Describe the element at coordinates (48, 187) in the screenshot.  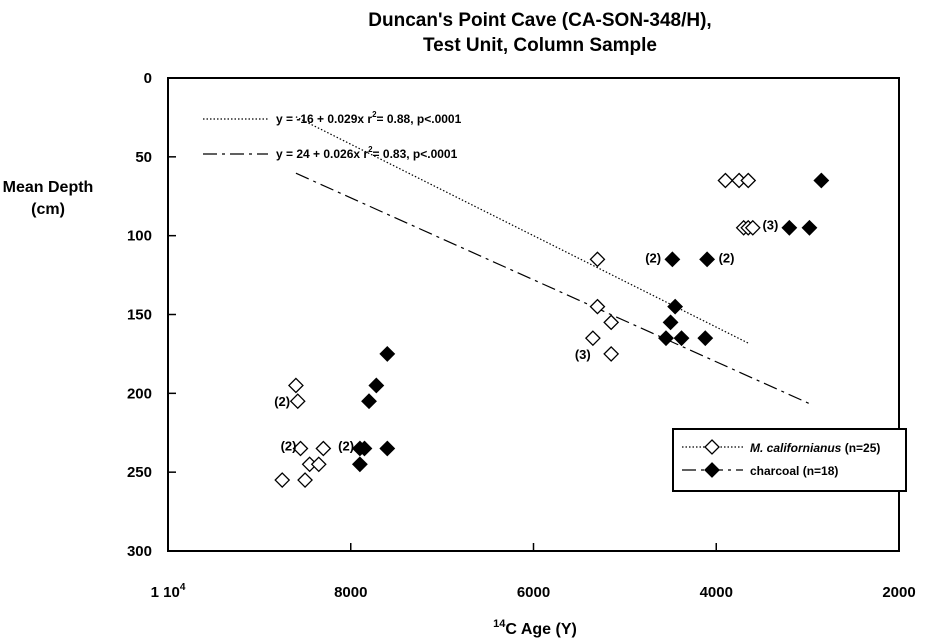
I see `y-axis-label-line1: Mean Depth` at that location.